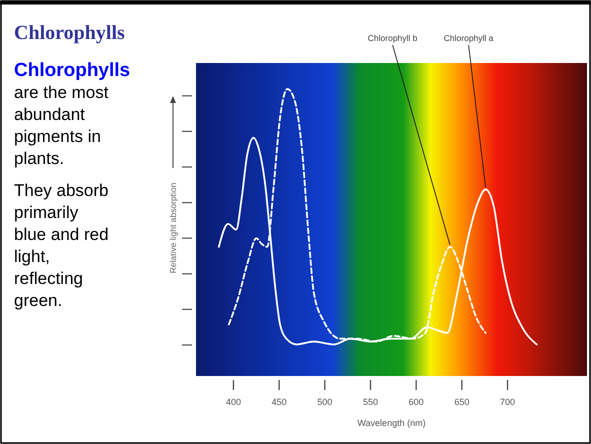 This screenshot has height=444, width=591. I want to click on x-tick-label: 400, so click(233, 402).